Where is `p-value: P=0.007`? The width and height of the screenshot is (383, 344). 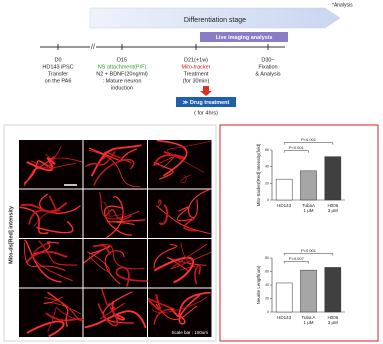
p-value: P=0.007 is located at coordinates (297, 258).